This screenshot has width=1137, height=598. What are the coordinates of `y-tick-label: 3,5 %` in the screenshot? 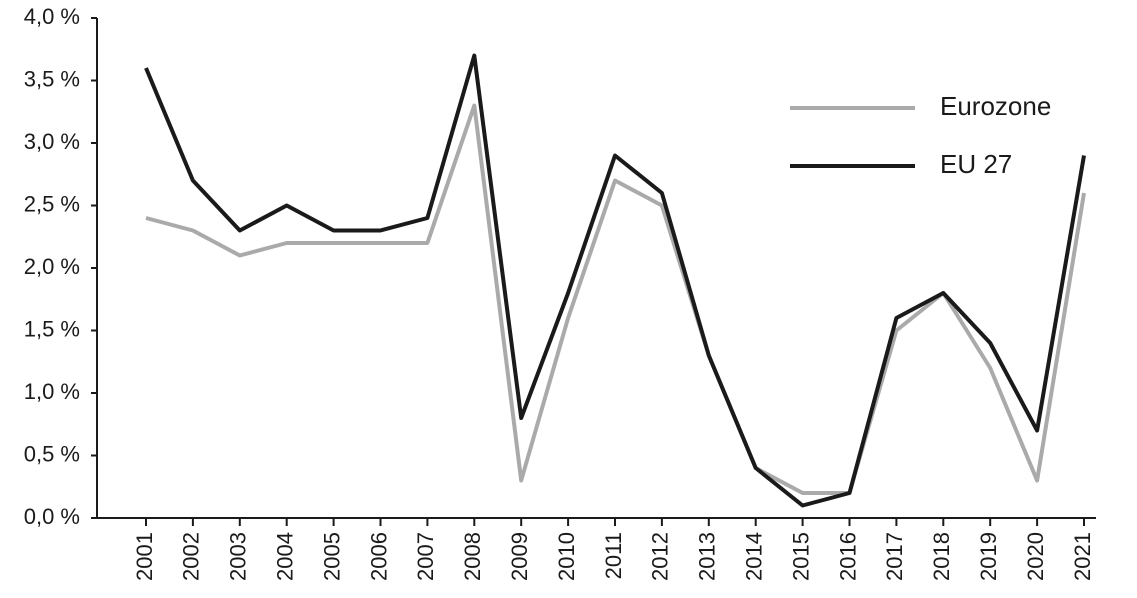 It's located at (52, 78).